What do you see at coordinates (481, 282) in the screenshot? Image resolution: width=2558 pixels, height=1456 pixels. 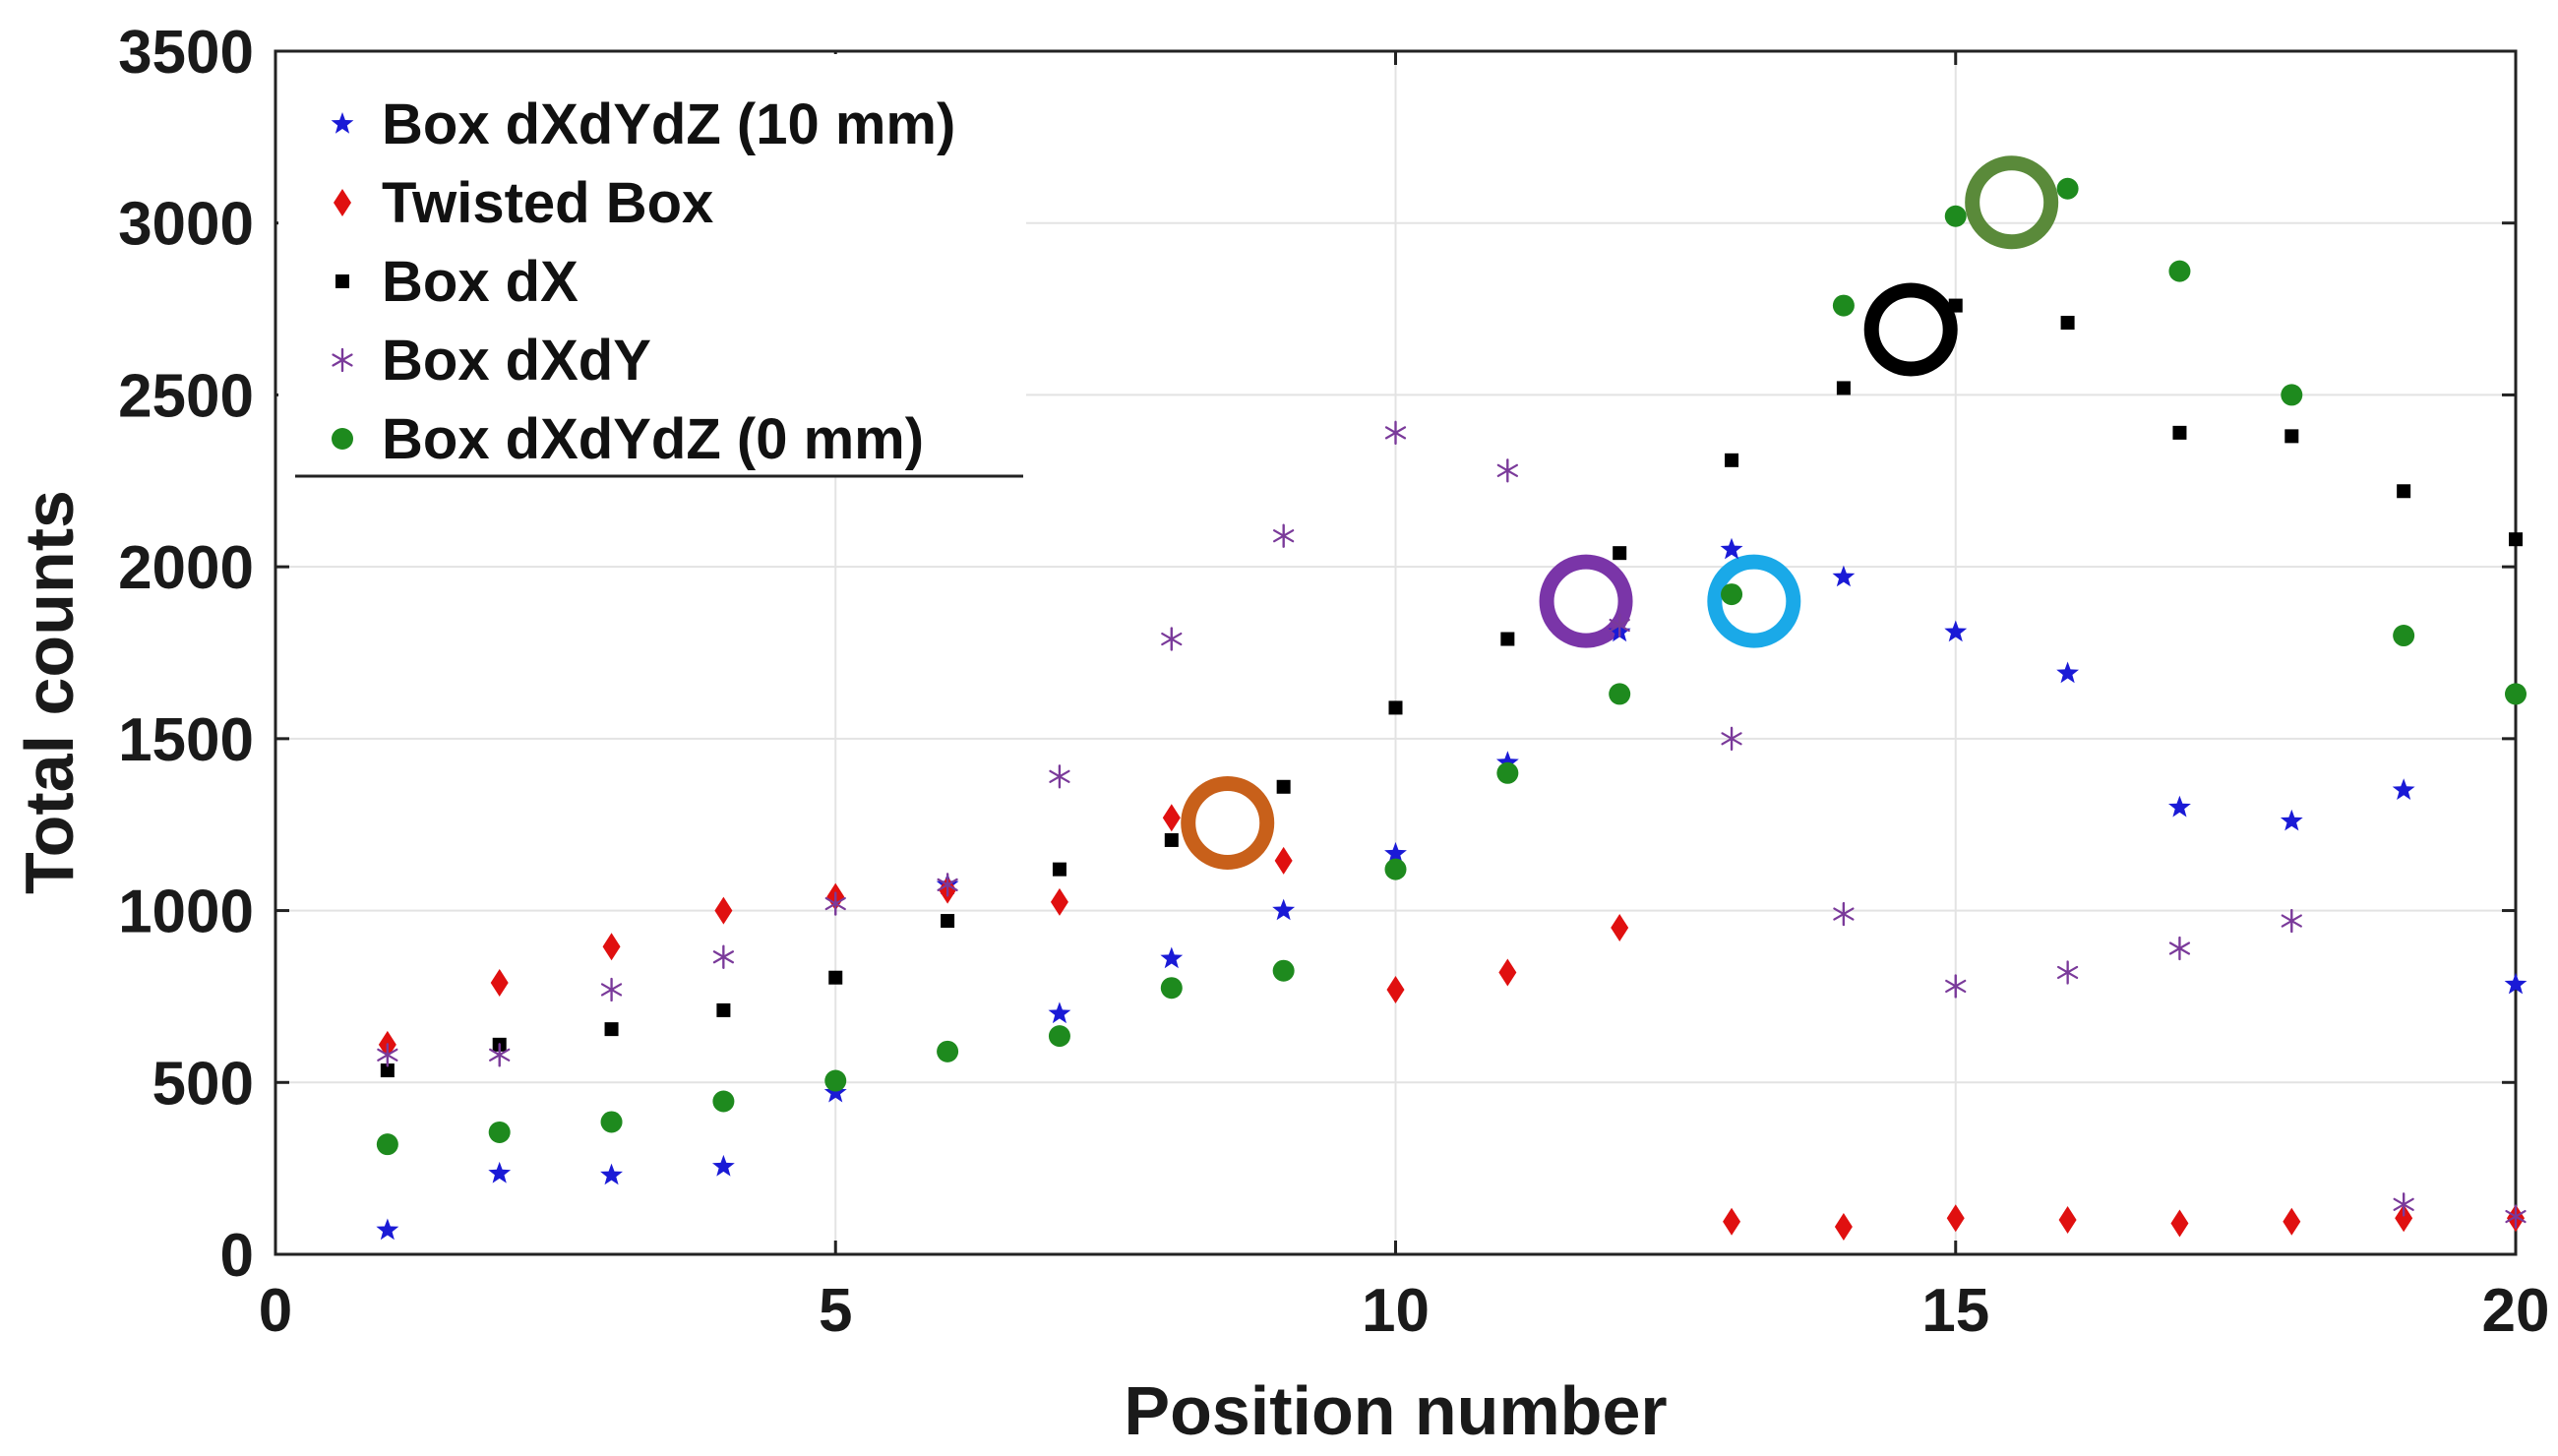 I see `legend-label: Box dX` at bounding box center [481, 282].